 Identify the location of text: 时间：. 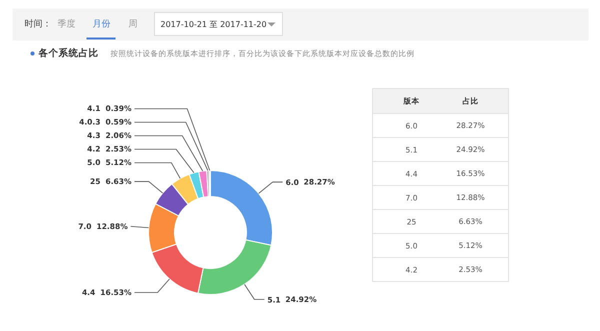
(38, 24).